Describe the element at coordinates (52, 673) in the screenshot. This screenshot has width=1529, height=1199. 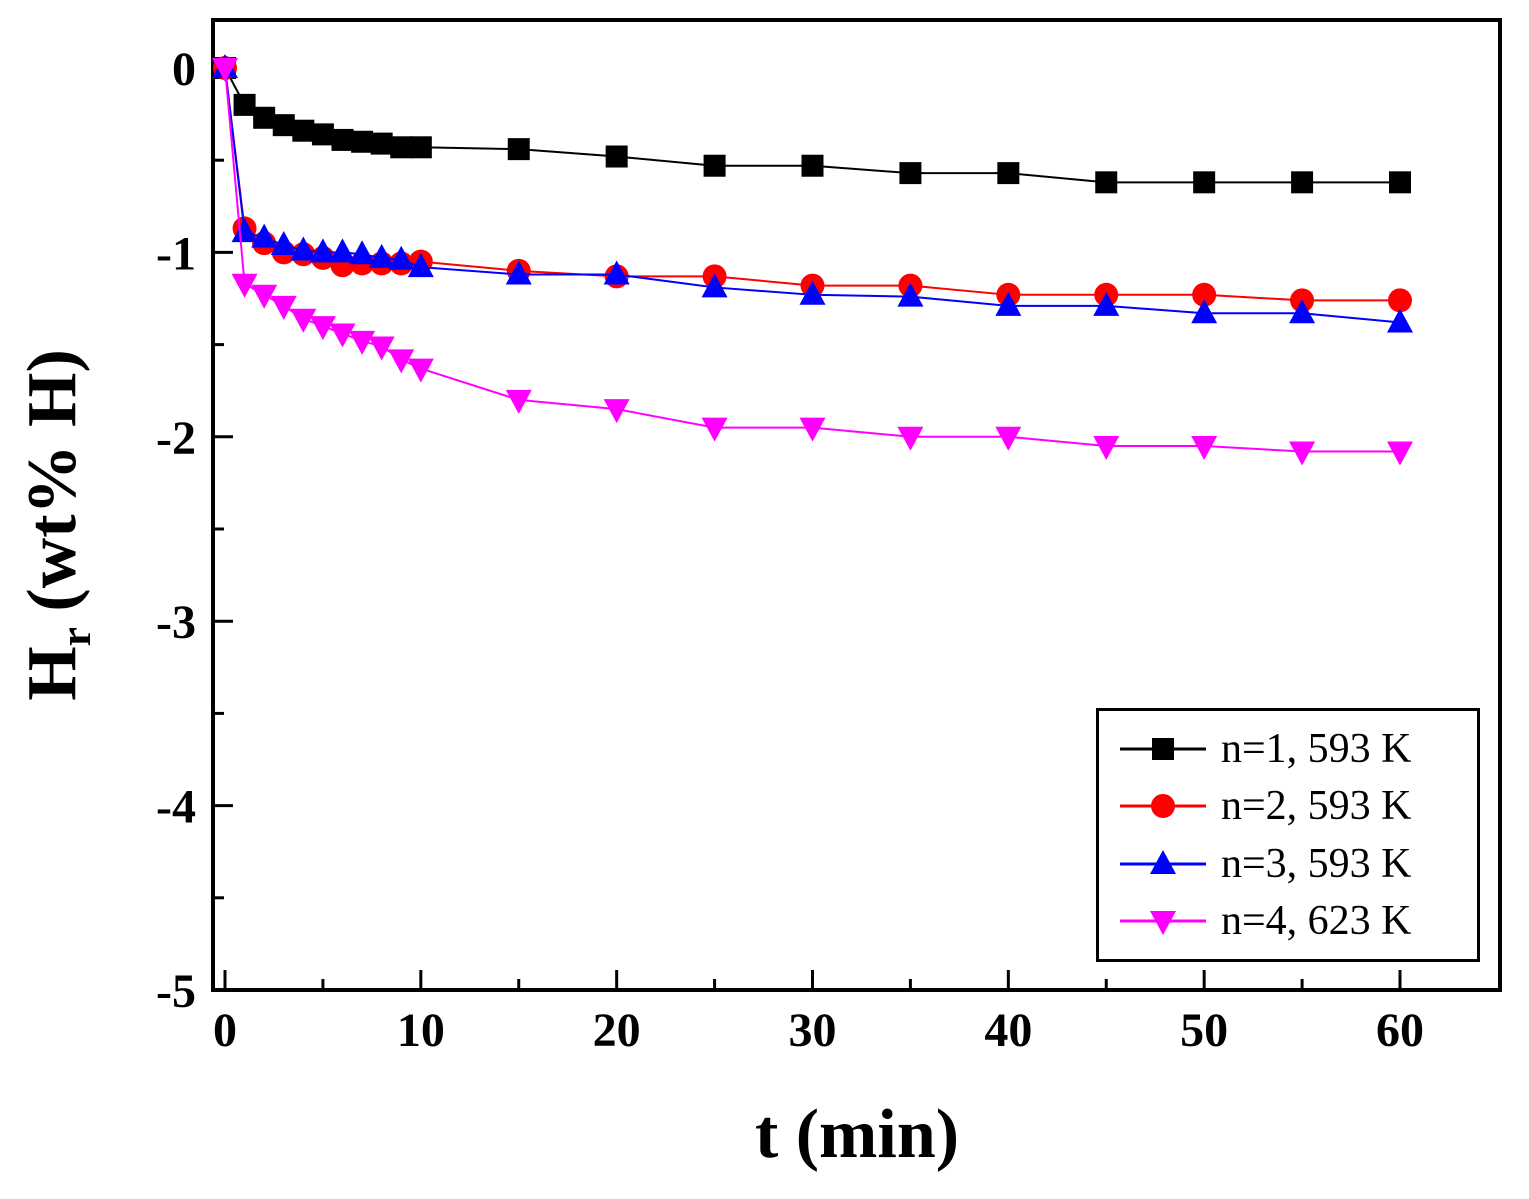
I see `y-axis-label-symbol: H` at that location.